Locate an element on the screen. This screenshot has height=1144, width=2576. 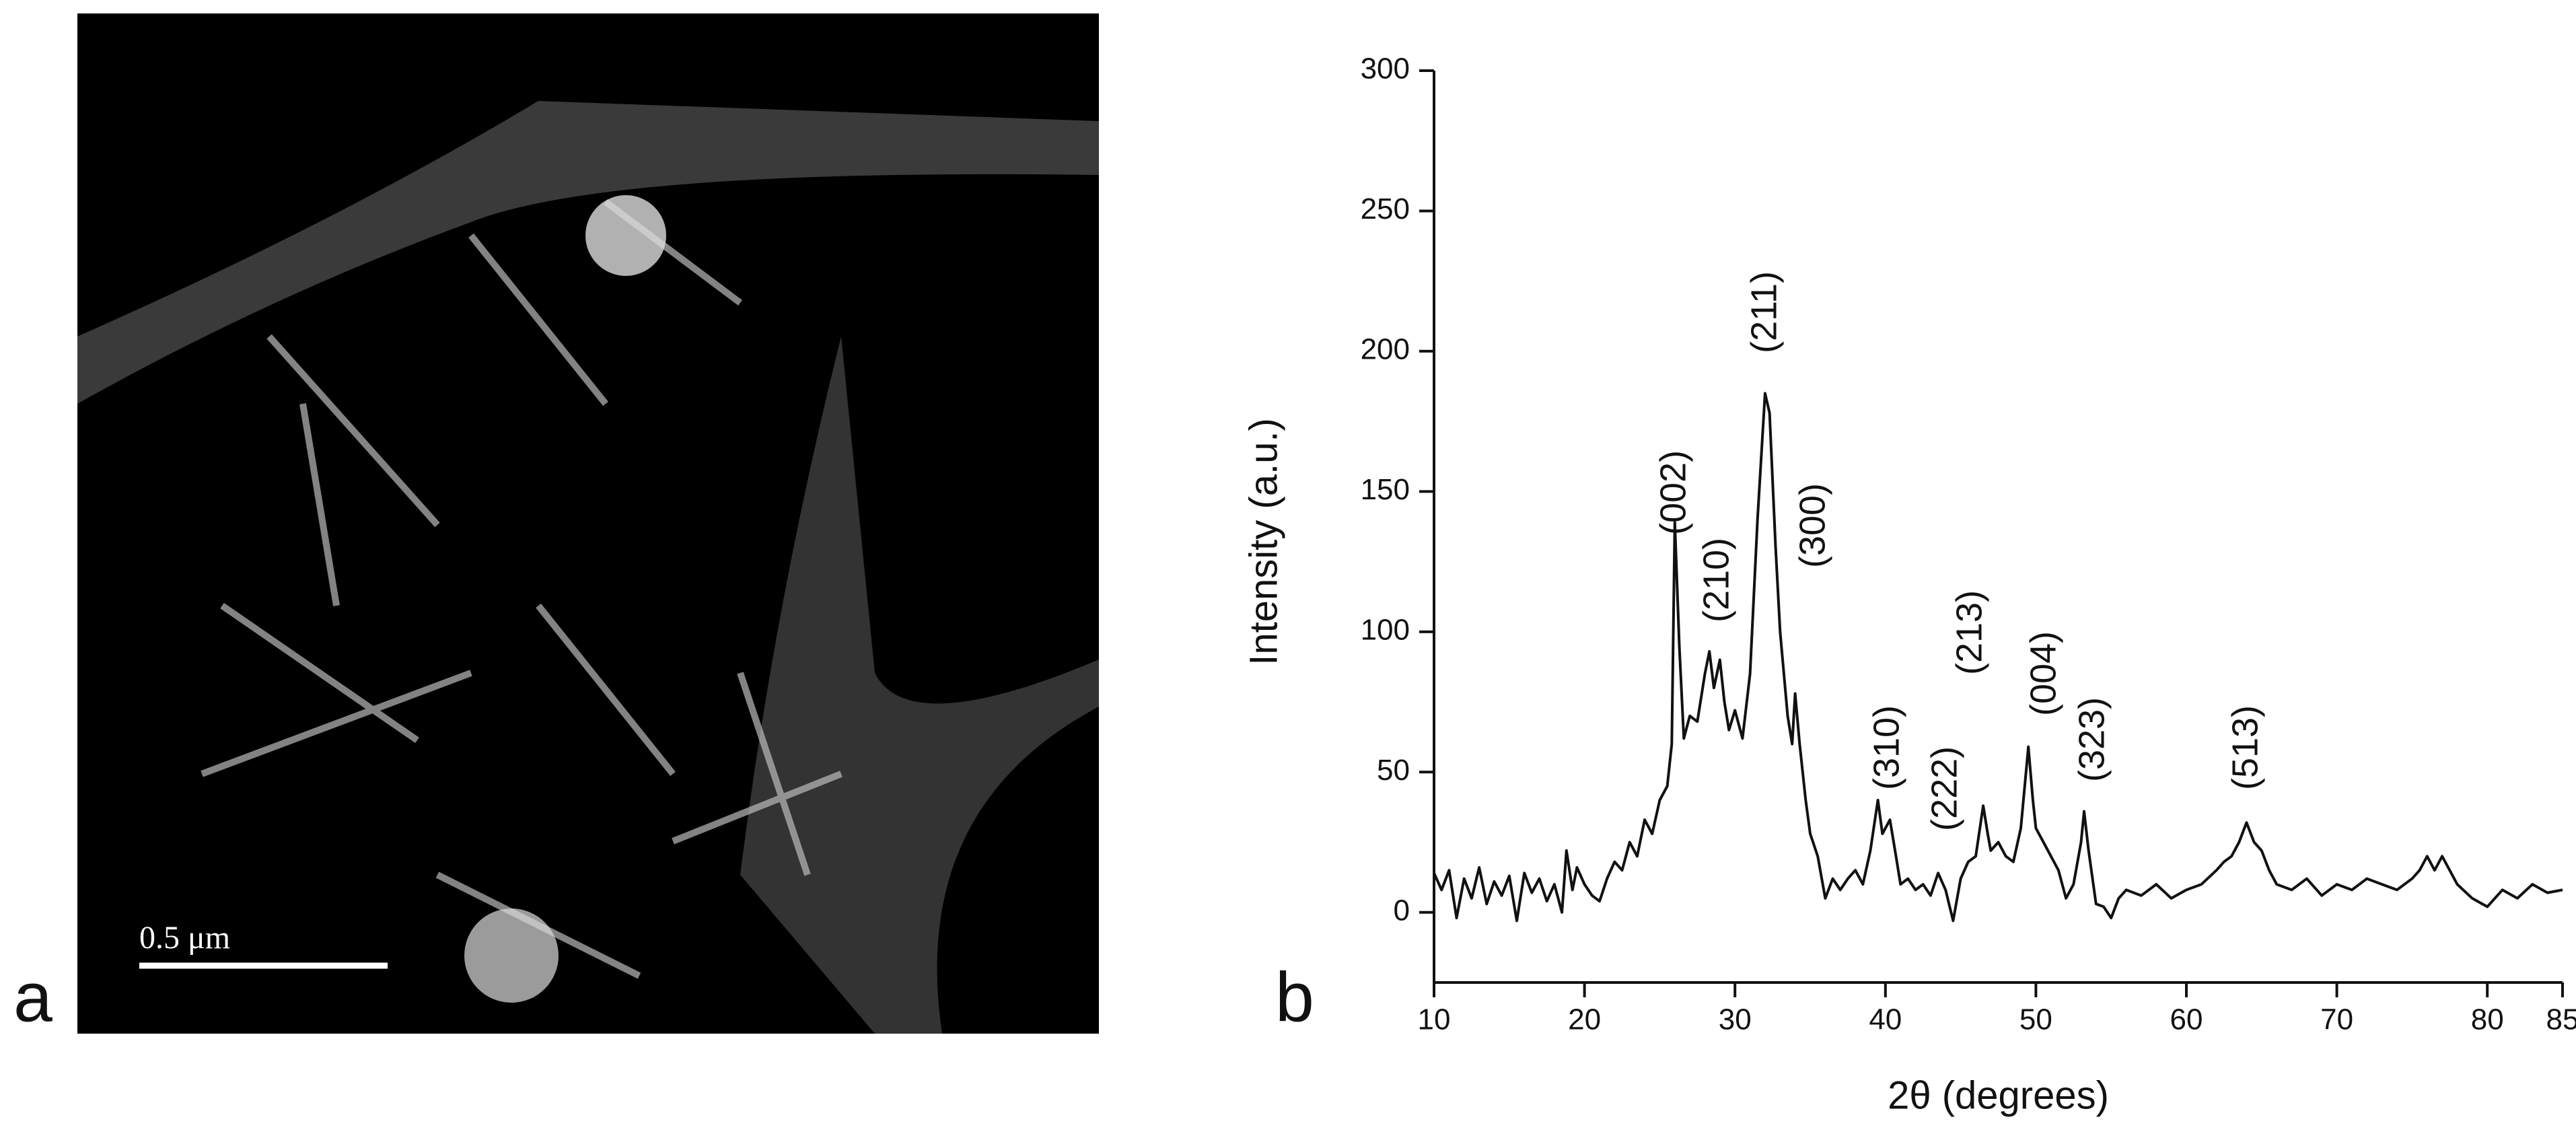
peak-label: (213) is located at coordinates (1969, 632).